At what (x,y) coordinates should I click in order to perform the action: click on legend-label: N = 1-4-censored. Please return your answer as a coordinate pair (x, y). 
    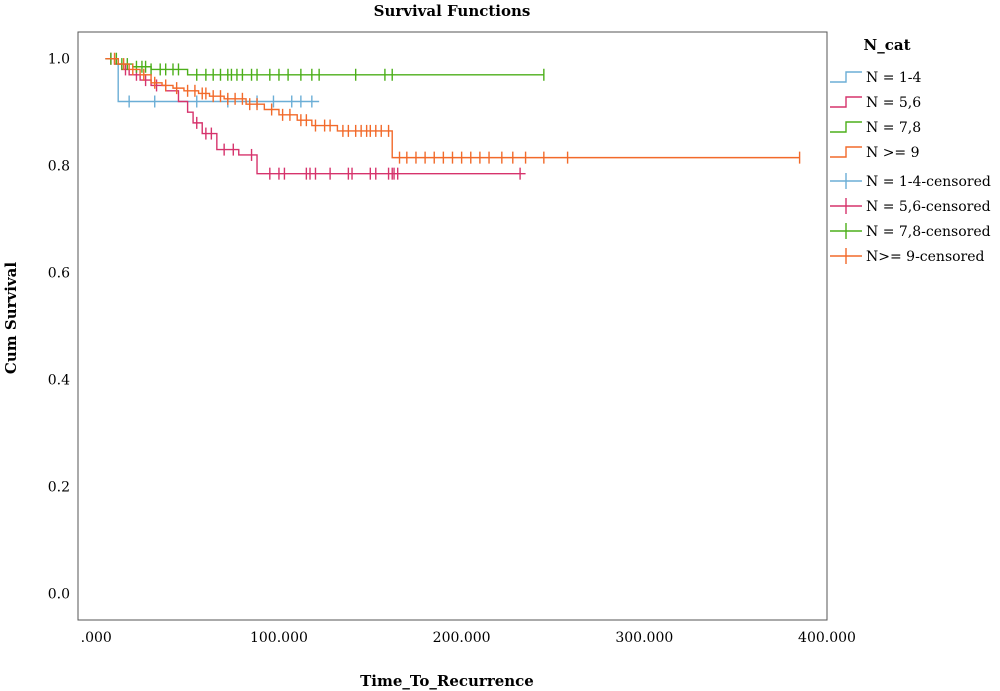
    Looking at the image, I should click on (928, 182).